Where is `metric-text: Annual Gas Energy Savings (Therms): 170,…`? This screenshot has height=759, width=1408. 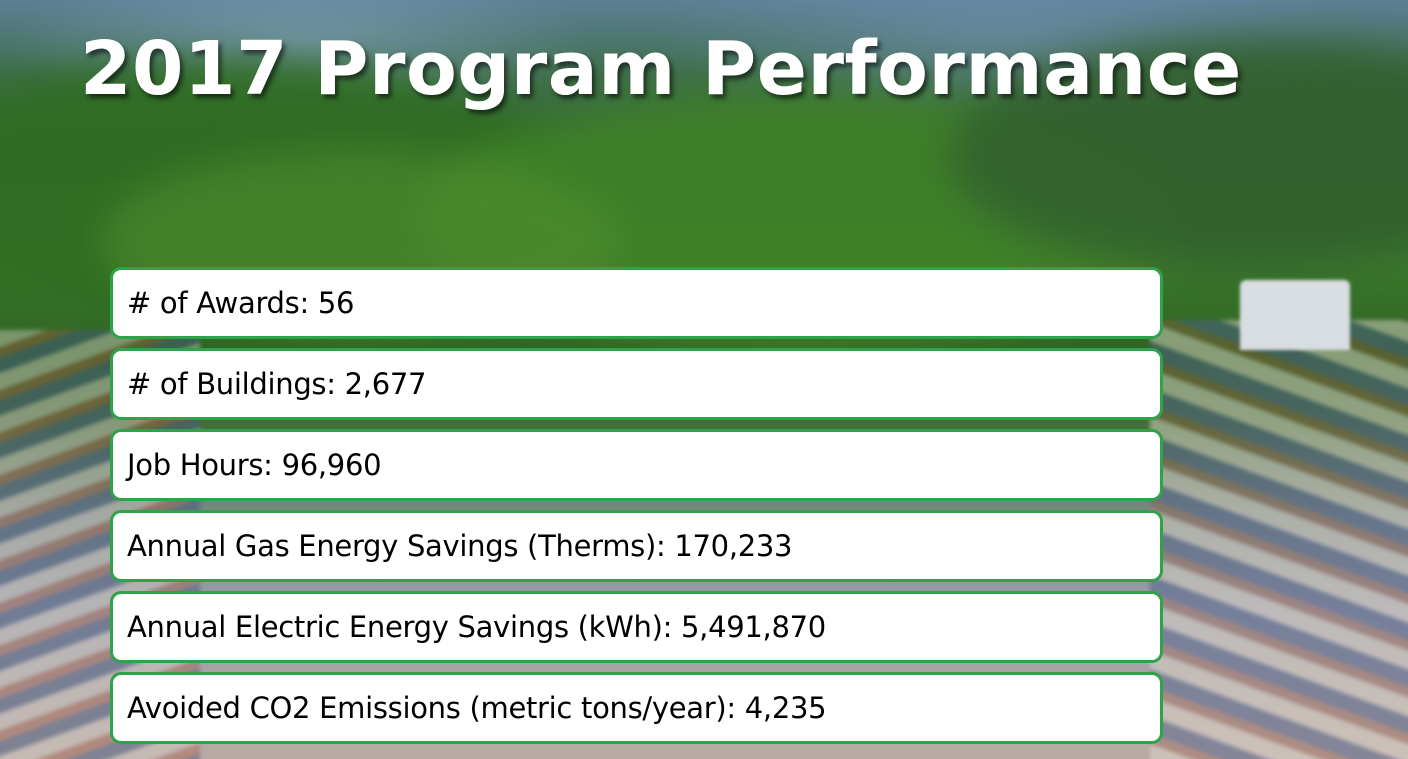 metric-text: Annual Gas Energy Savings (Therms): 170,… is located at coordinates (460, 546).